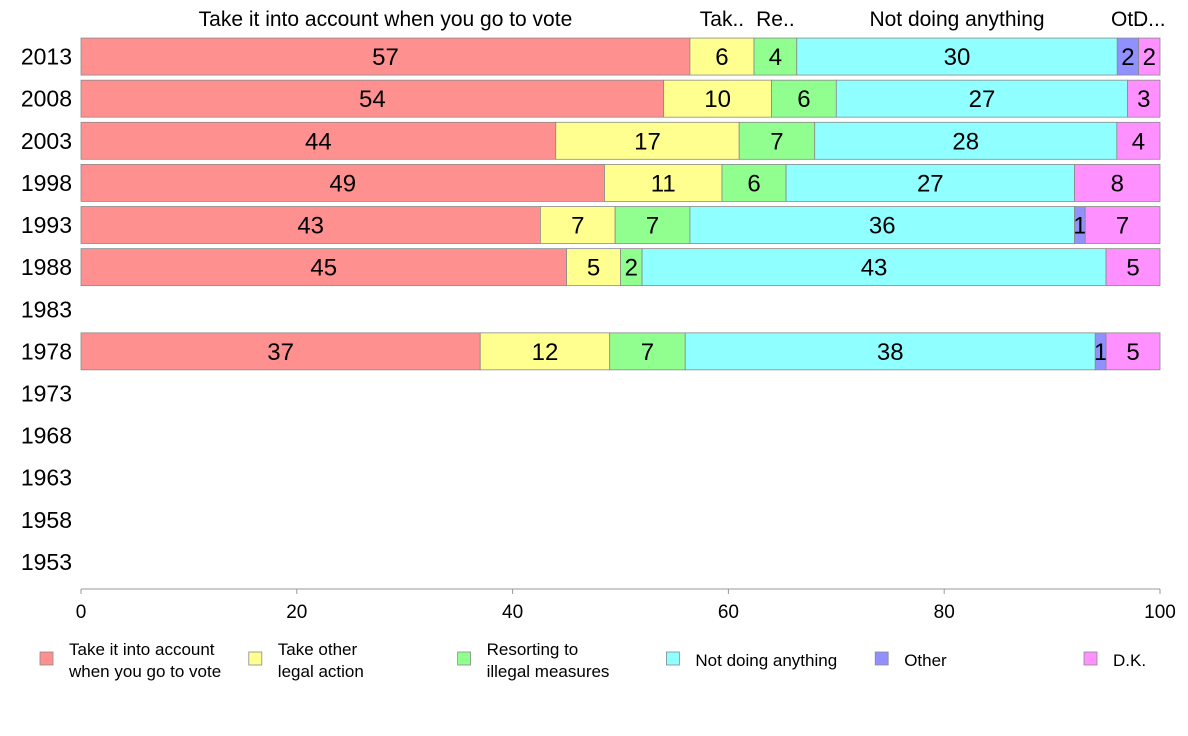  I want to click on legend-label: when you go to vote, so click(144, 671).